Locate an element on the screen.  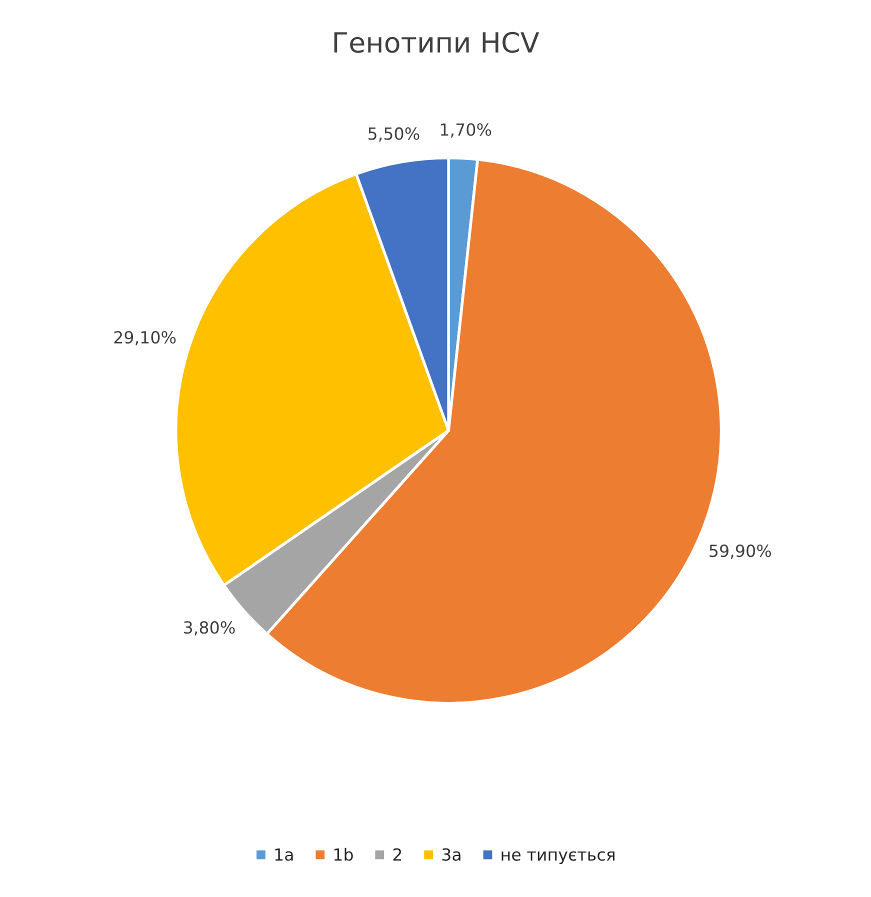
data-label: 5,50% is located at coordinates (394, 134).